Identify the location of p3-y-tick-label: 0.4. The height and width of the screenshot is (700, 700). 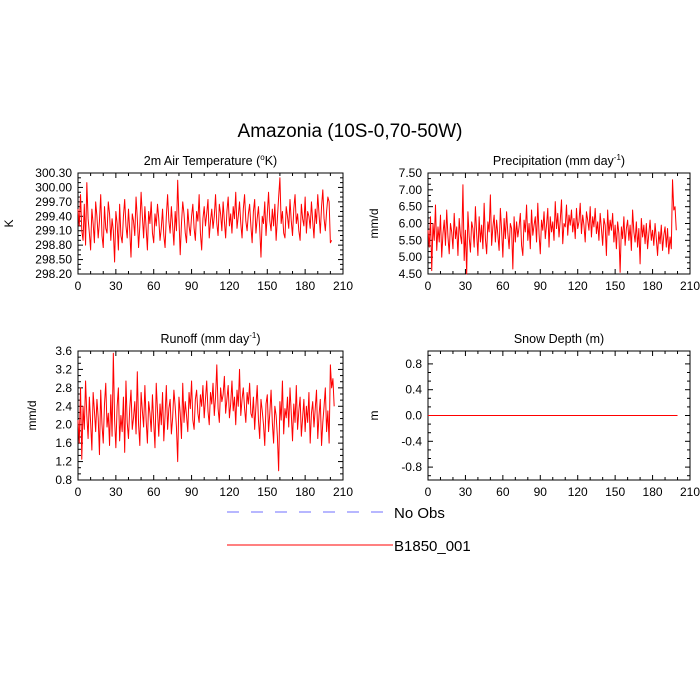
(413, 390).